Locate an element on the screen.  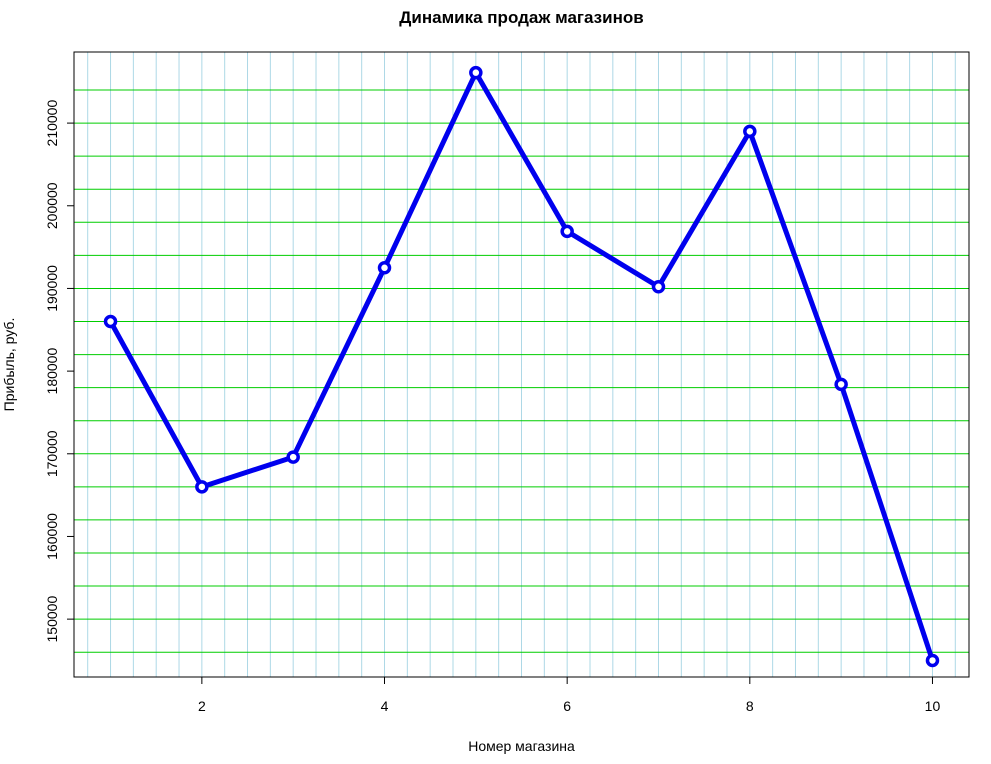
y-tick-label: 210000 is located at coordinates (52, 123).